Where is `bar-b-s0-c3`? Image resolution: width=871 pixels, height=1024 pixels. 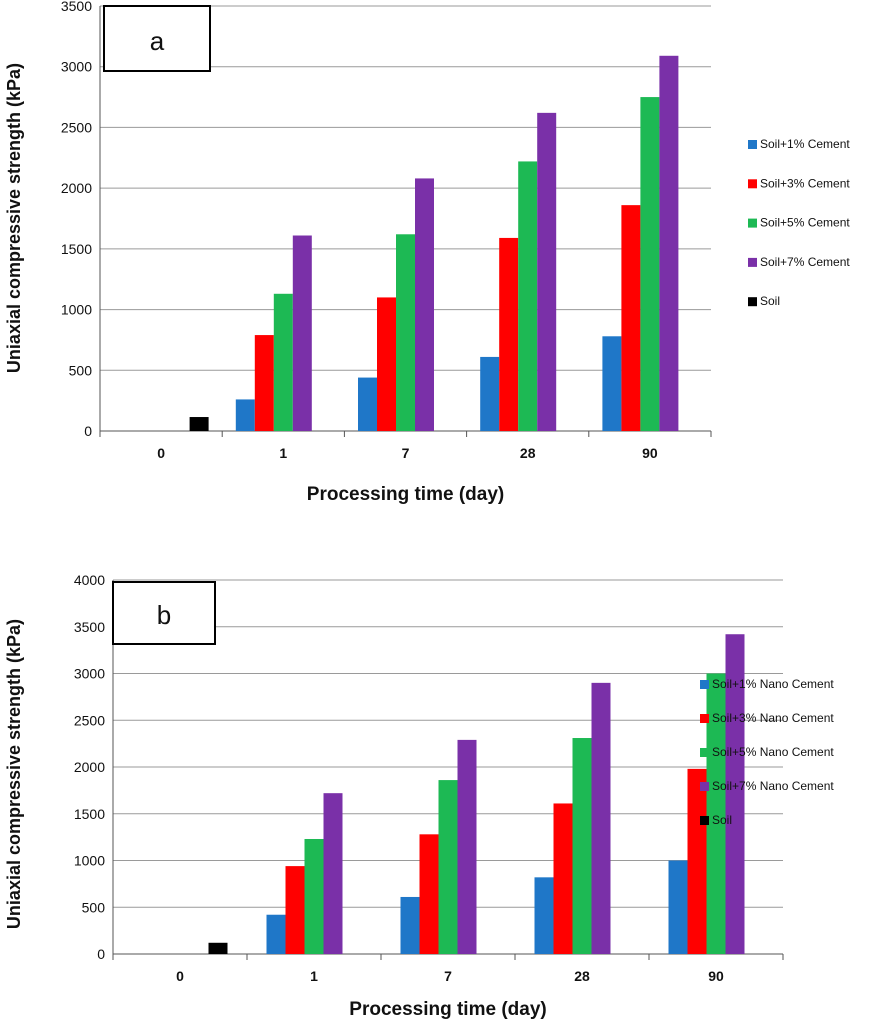 bar-b-s0-c3 is located at coordinates (544, 915).